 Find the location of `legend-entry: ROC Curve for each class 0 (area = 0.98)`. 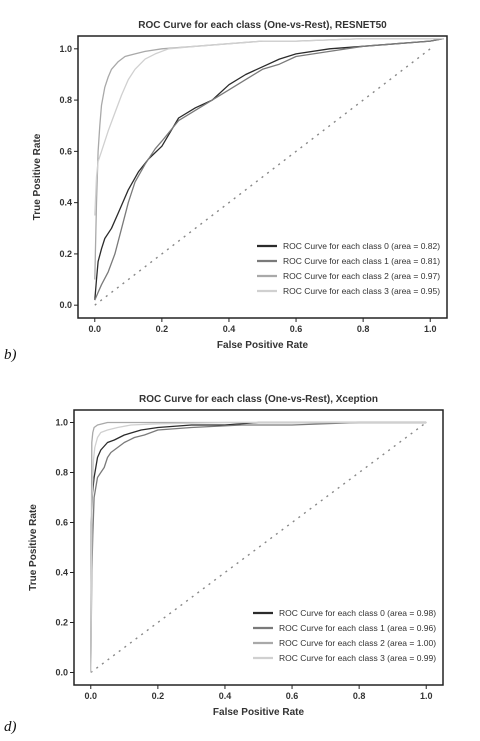

legend-entry: ROC Curve for each class 0 (area = 0.98) is located at coordinates (357, 613).